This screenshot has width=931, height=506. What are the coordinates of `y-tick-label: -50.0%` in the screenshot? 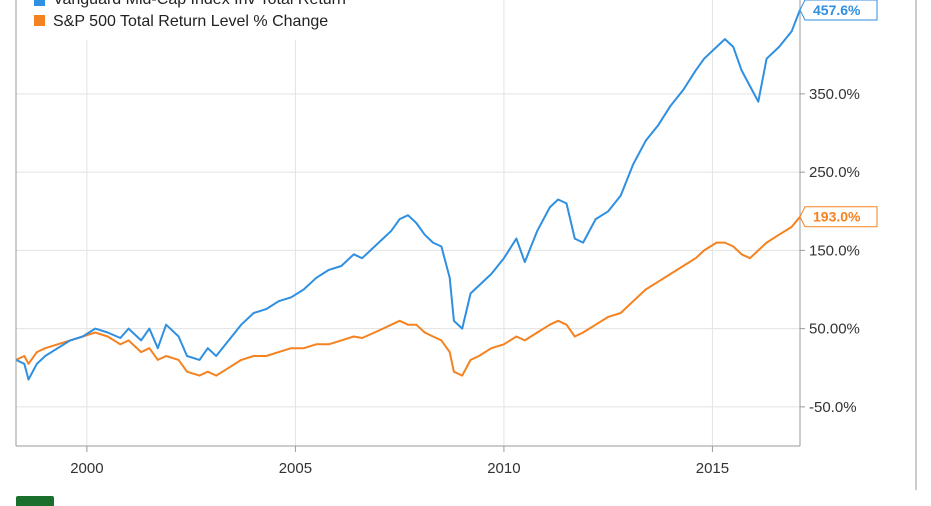 It's located at (833, 407).